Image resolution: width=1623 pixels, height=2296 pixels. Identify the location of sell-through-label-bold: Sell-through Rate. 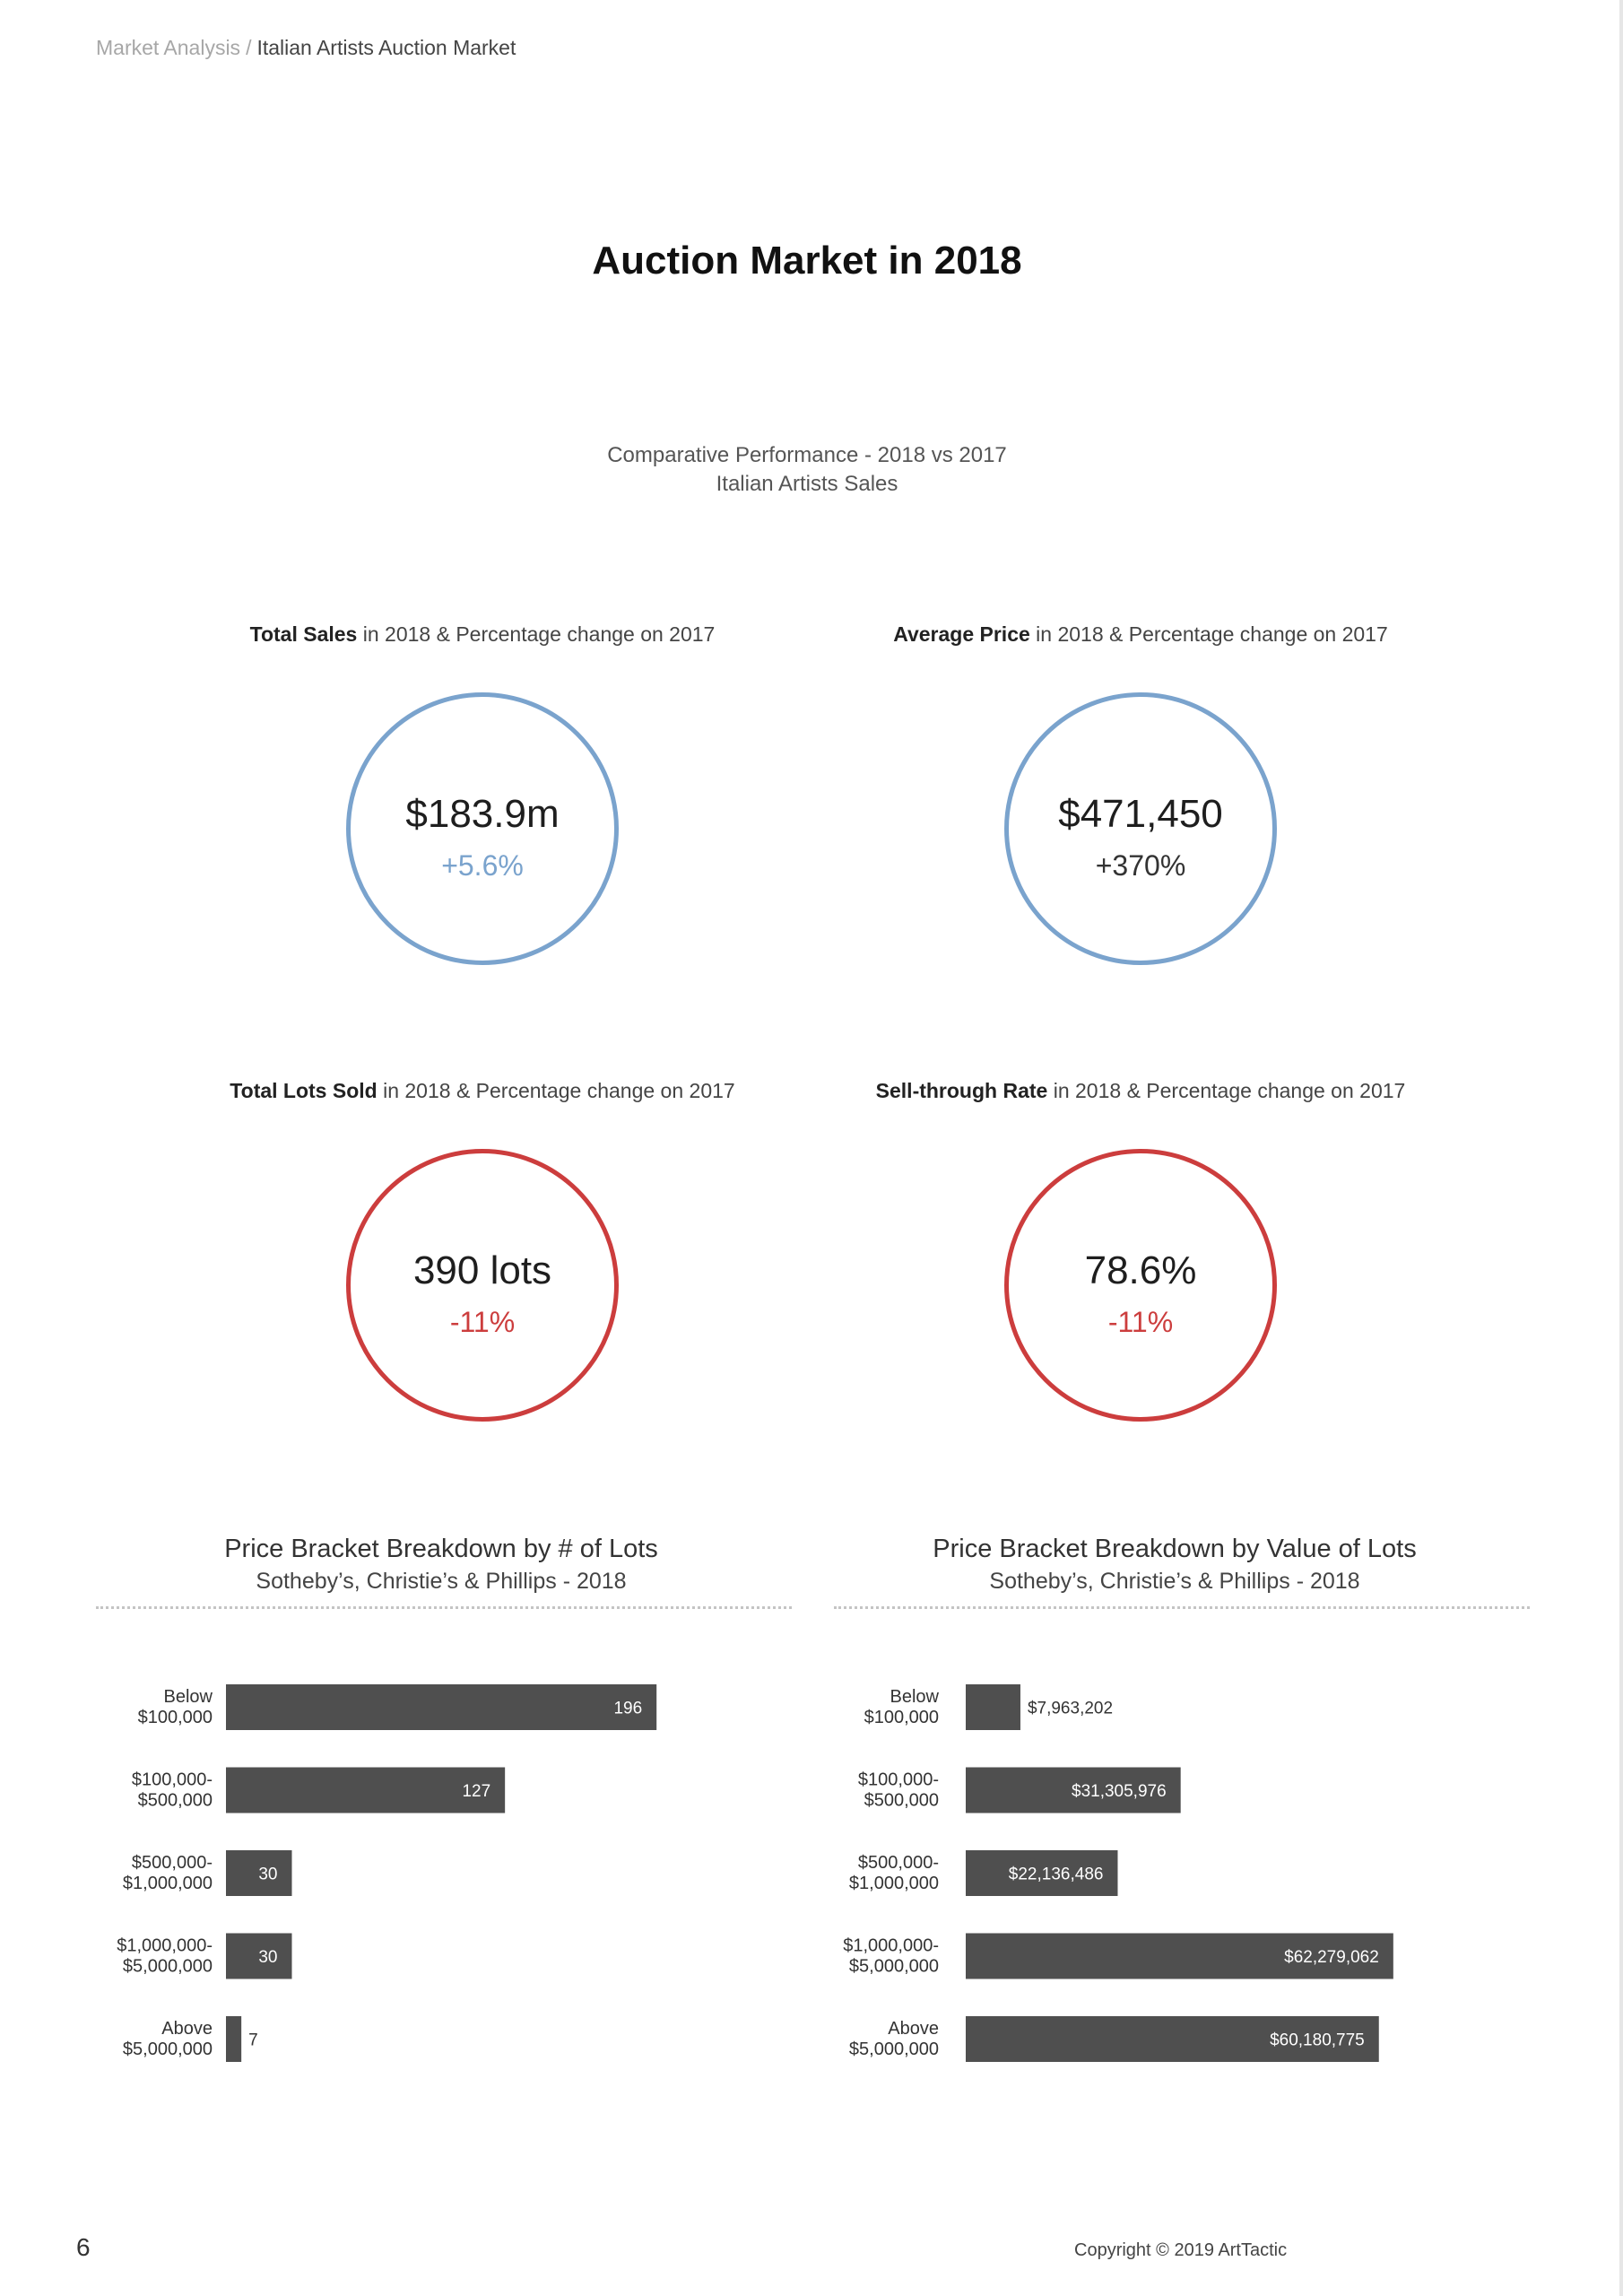
(962, 1090).